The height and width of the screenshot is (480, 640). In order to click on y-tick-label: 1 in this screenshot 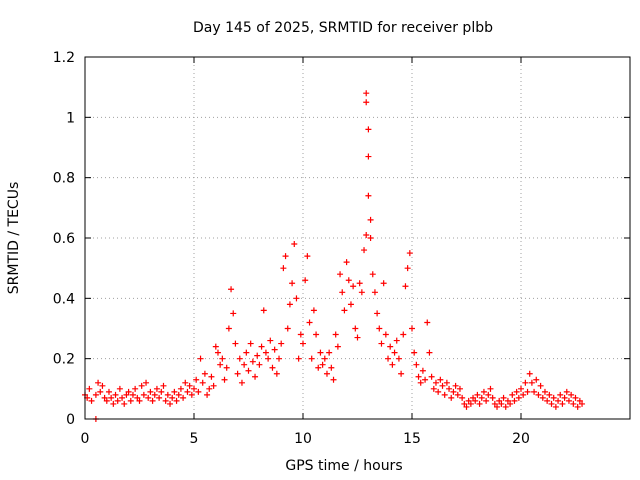, I will do `click(70, 118)`.